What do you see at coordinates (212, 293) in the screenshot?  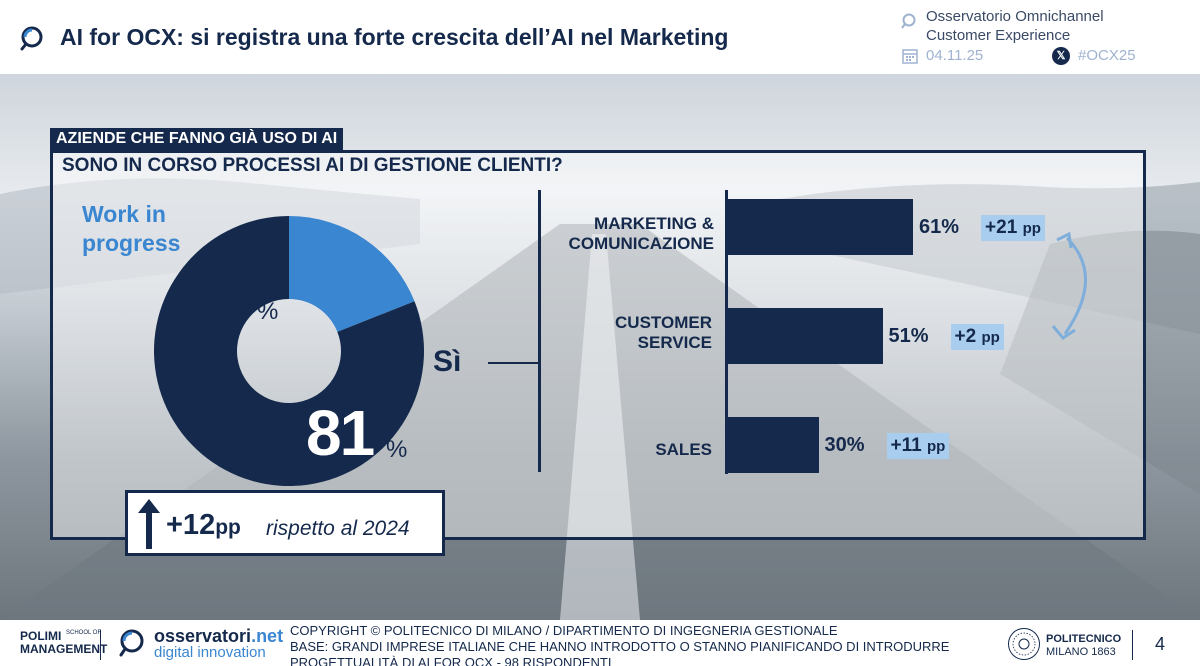 I see `donut-label-work-in-progress: 19` at bounding box center [212, 293].